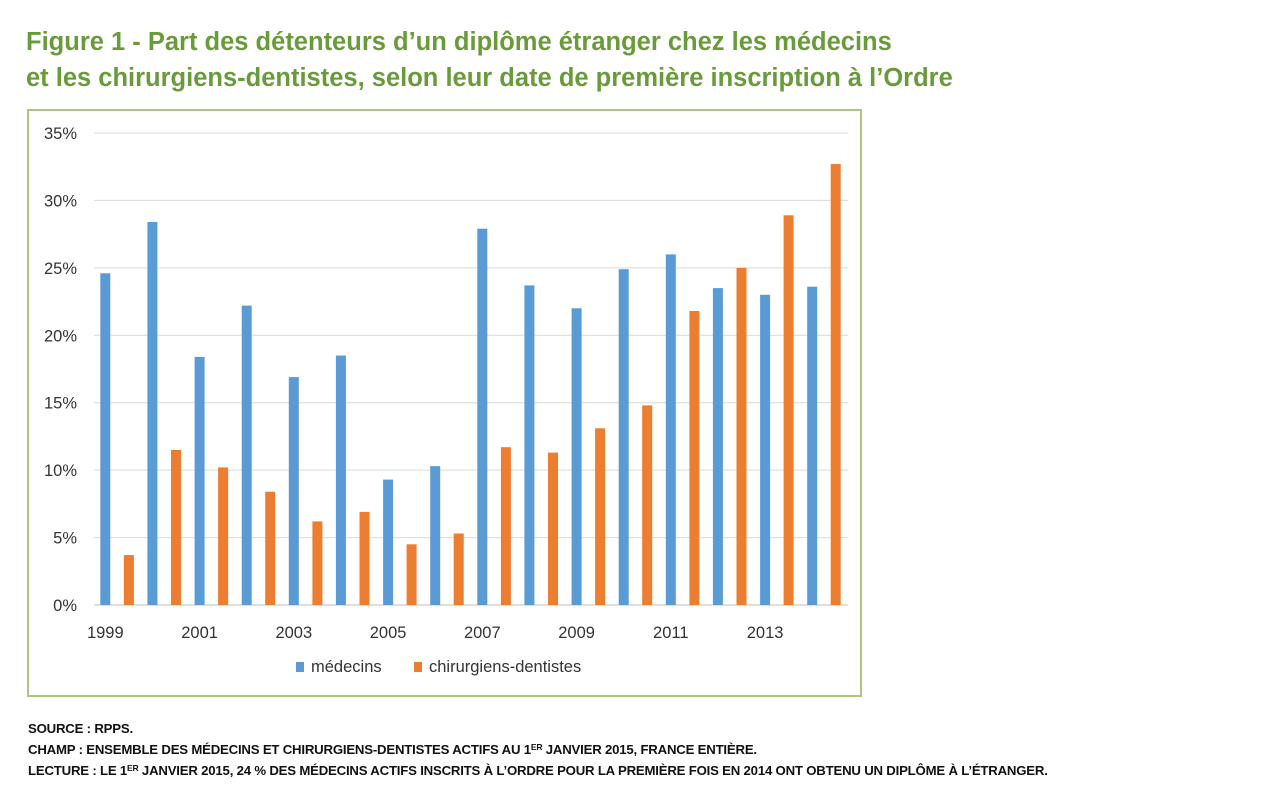 The height and width of the screenshot is (804, 1282). I want to click on x-tick-label: 2011, so click(670, 633).